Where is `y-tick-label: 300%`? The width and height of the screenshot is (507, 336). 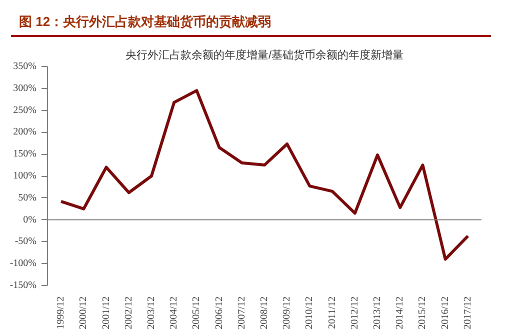 y-tick-label: 300% is located at coordinates (25, 88).